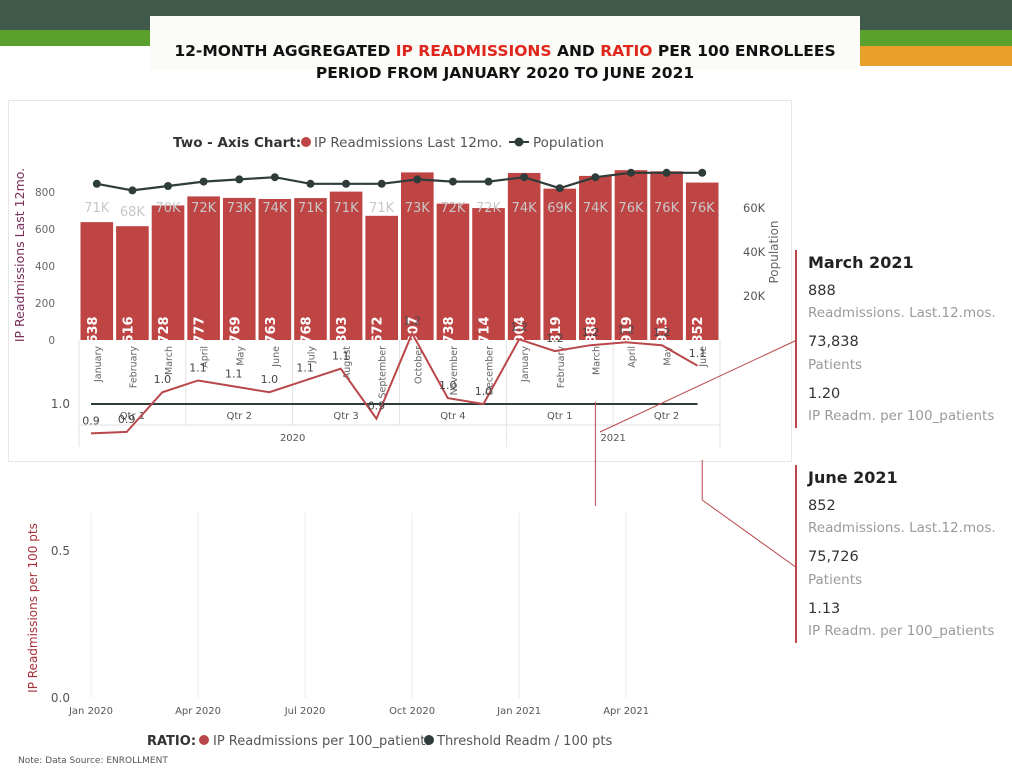 The width and height of the screenshot is (1012, 773). Describe the element at coordinates (663, 329) in the screenshot. I see `bar-value-label: 913` at that location.